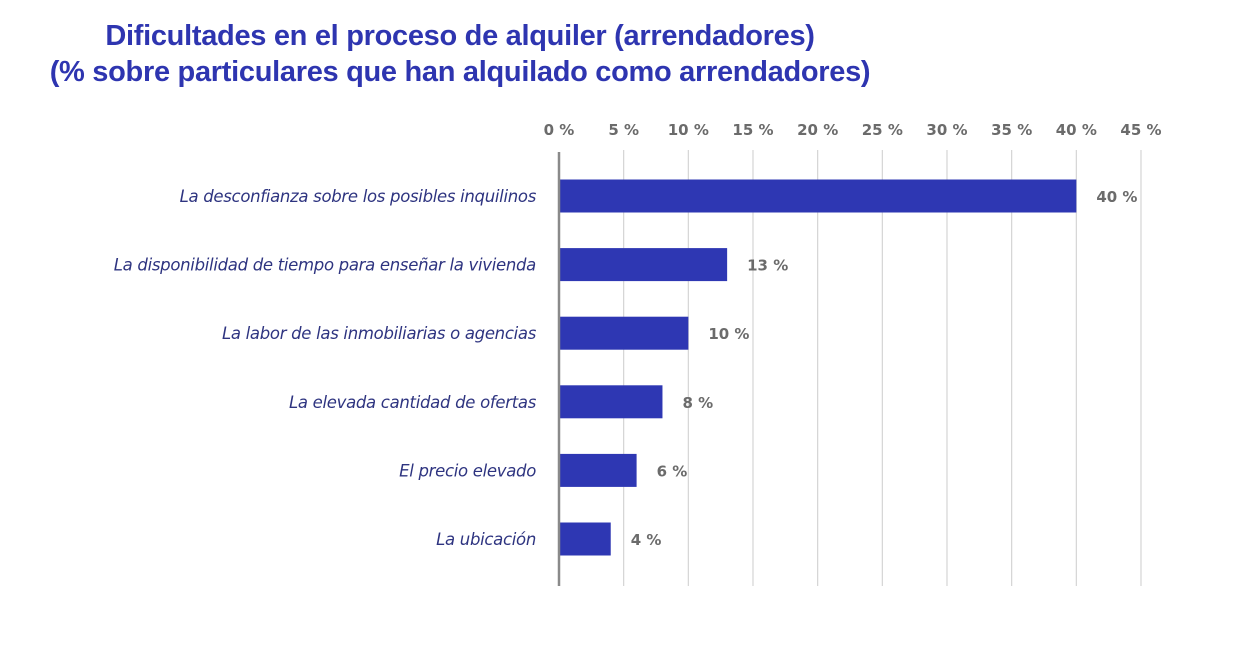 The height and width of the screenshot is (645, 1259). I want to click on category-label: La labor de las inmobiliarias o agencias, so click(379, 333).